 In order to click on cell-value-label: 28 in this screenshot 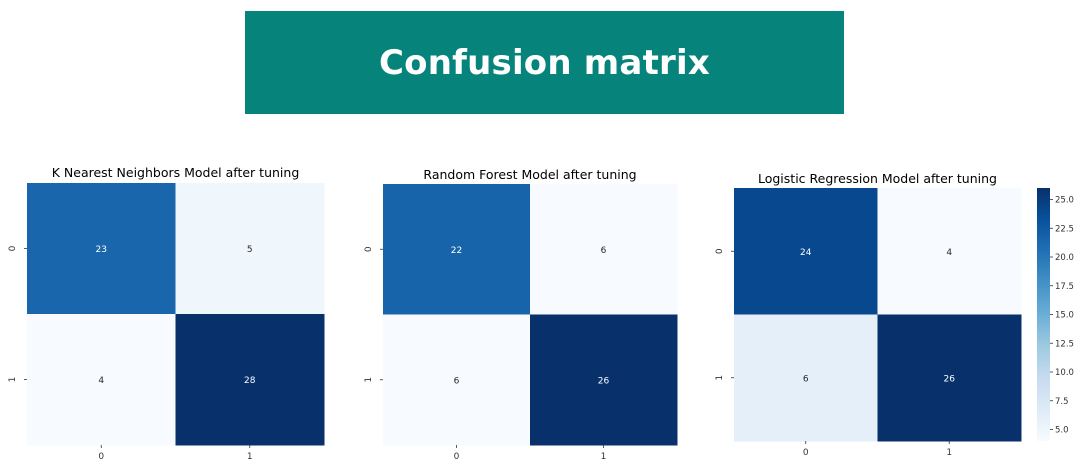, I will do `click(250, 381)`.